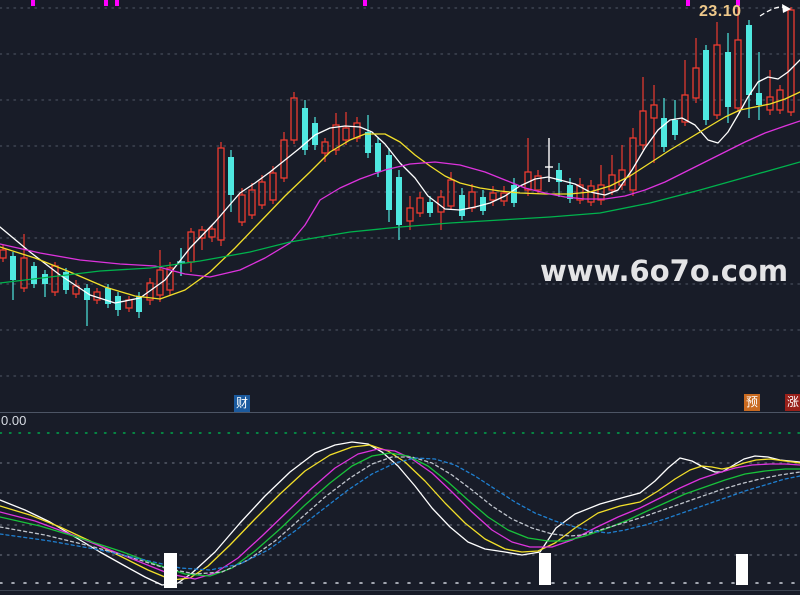  I want to click on tag-yu-chip: 预, so click(752, 402).